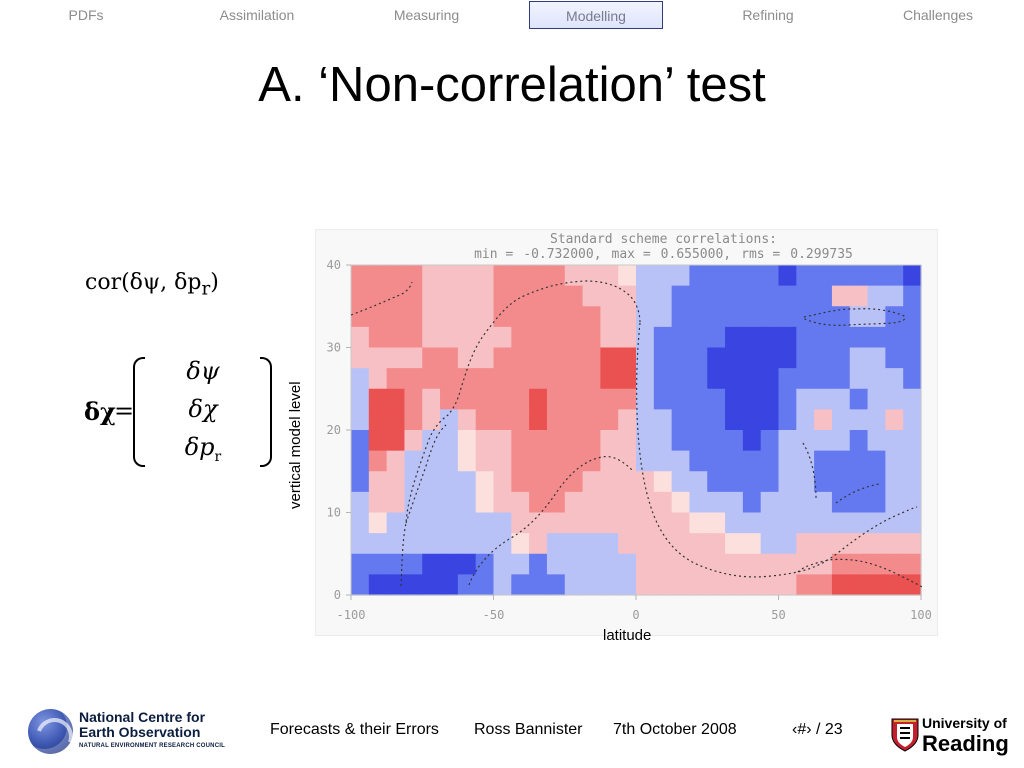 The width and height of the screenshot is (1024, 768). I want to click on university-crest-icon, so click(905, 735).